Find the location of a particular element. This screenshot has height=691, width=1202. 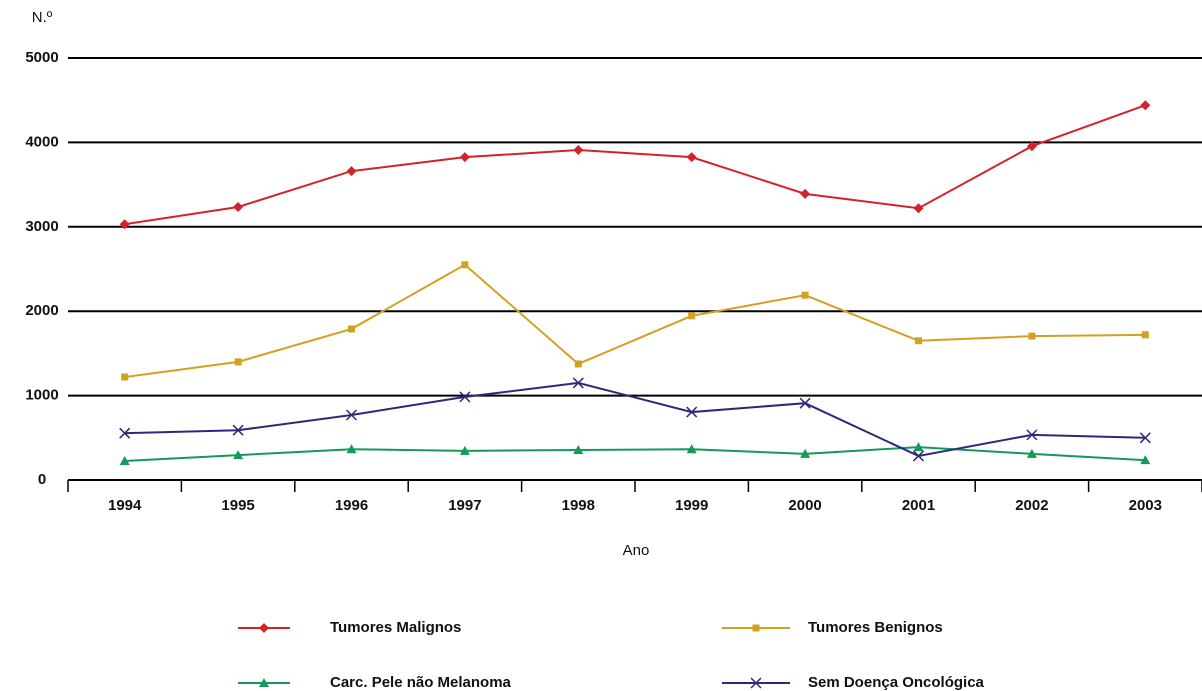

y-tick-label: 2000 is located at coordinates (41, 310).